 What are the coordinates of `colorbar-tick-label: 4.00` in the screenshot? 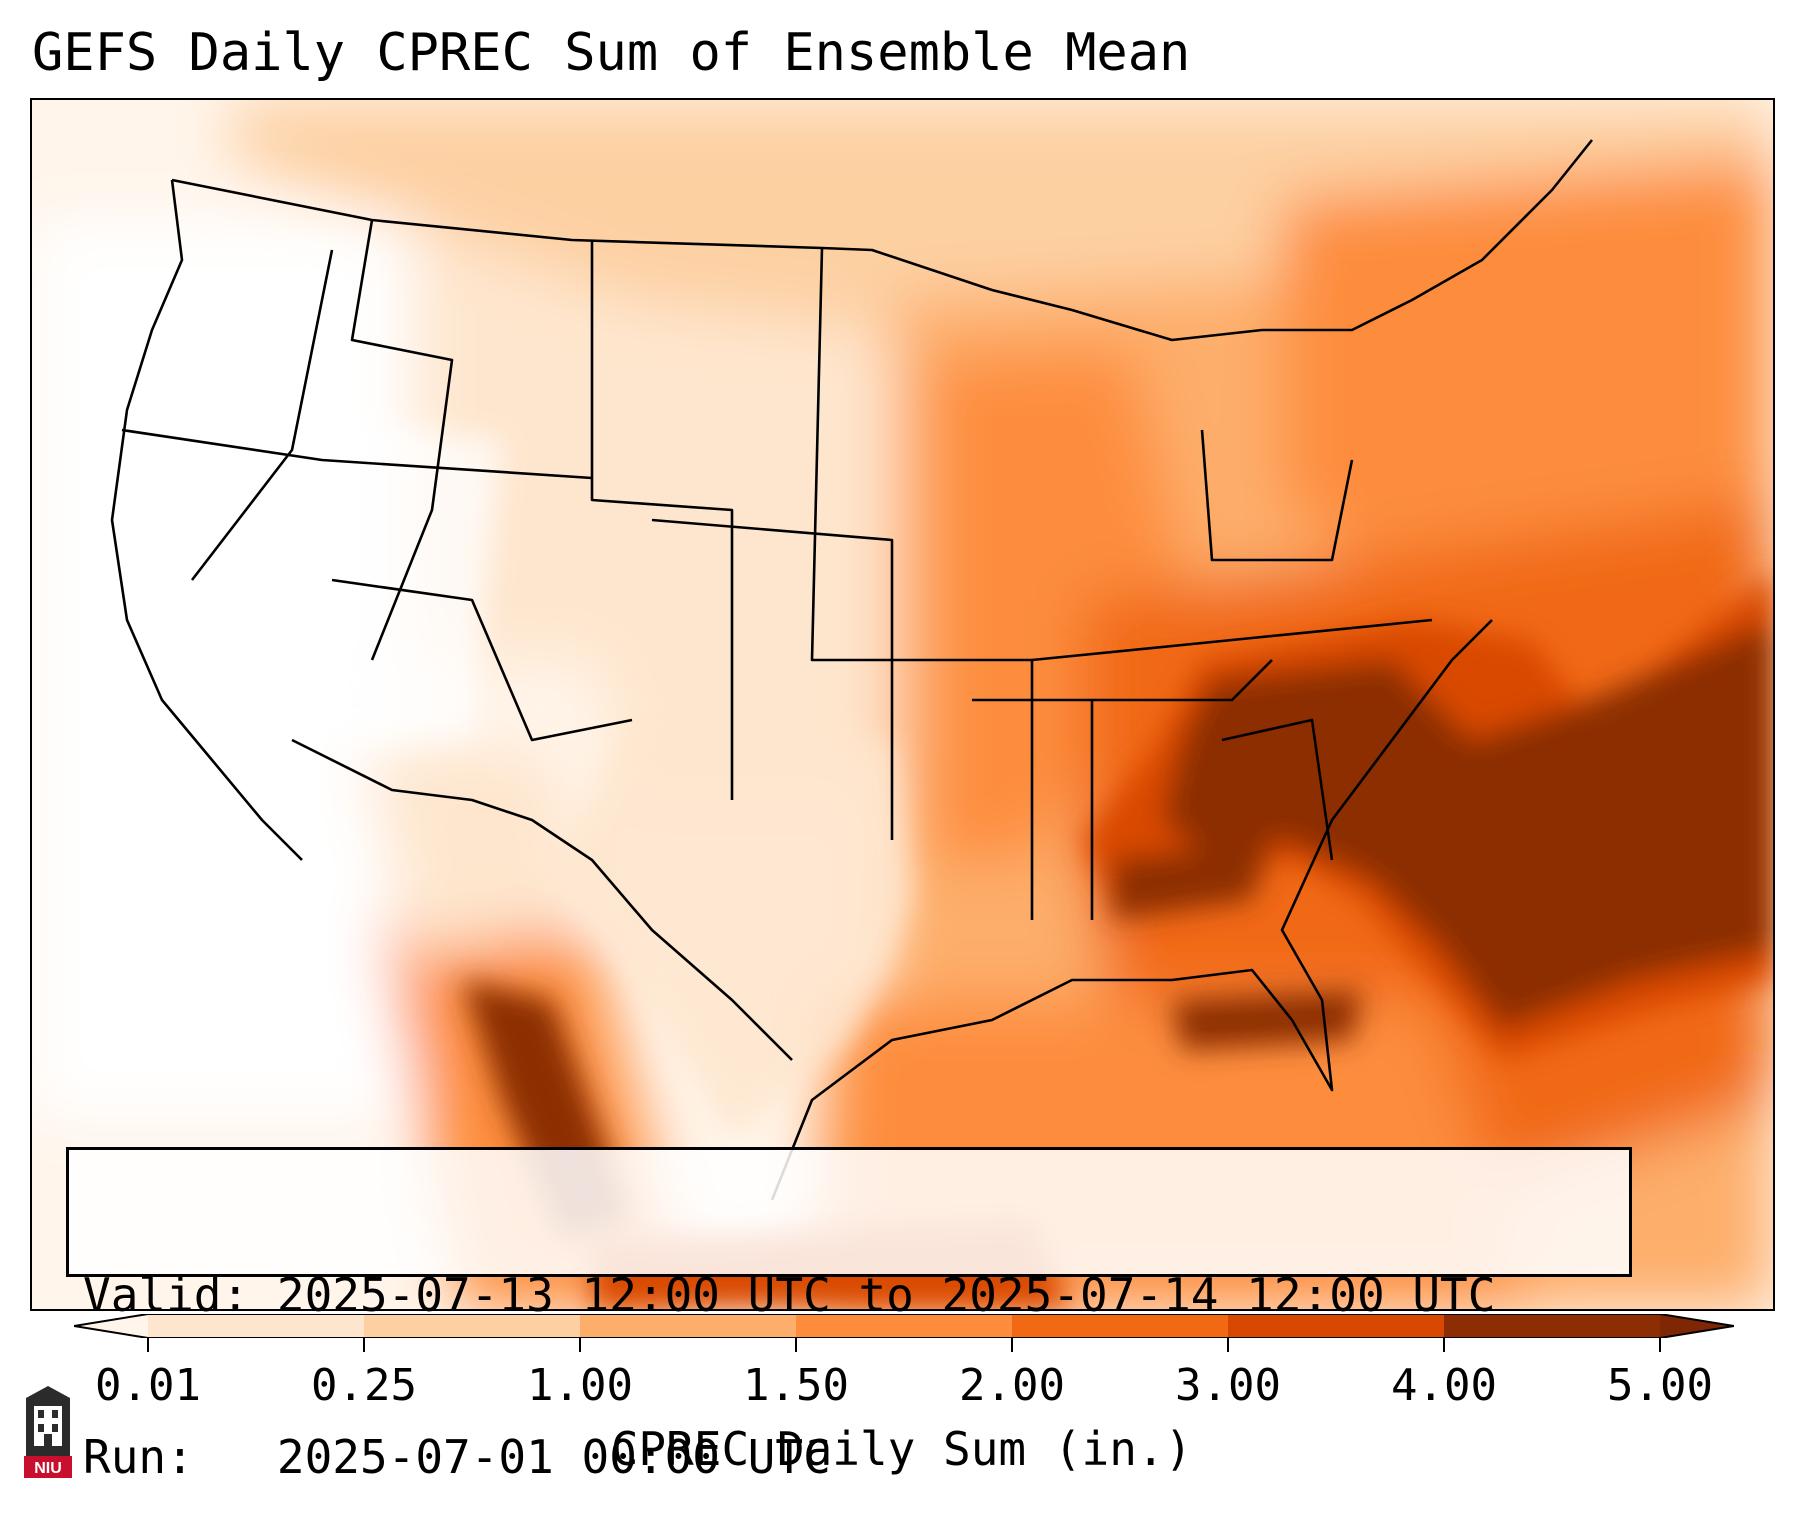 It's located at (1444, 1385).